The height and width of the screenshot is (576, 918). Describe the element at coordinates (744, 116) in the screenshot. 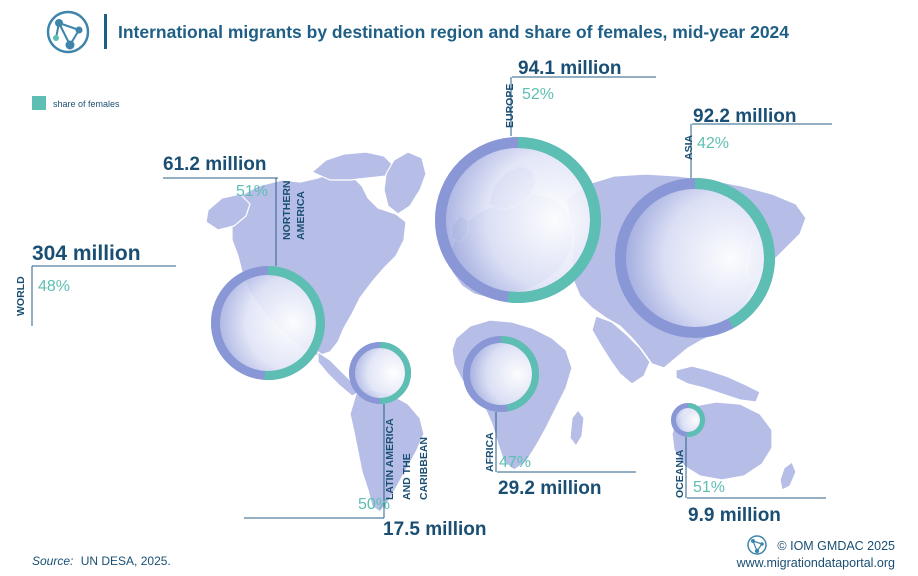

I see `migrant-count-label: 92.2 million` at that location.